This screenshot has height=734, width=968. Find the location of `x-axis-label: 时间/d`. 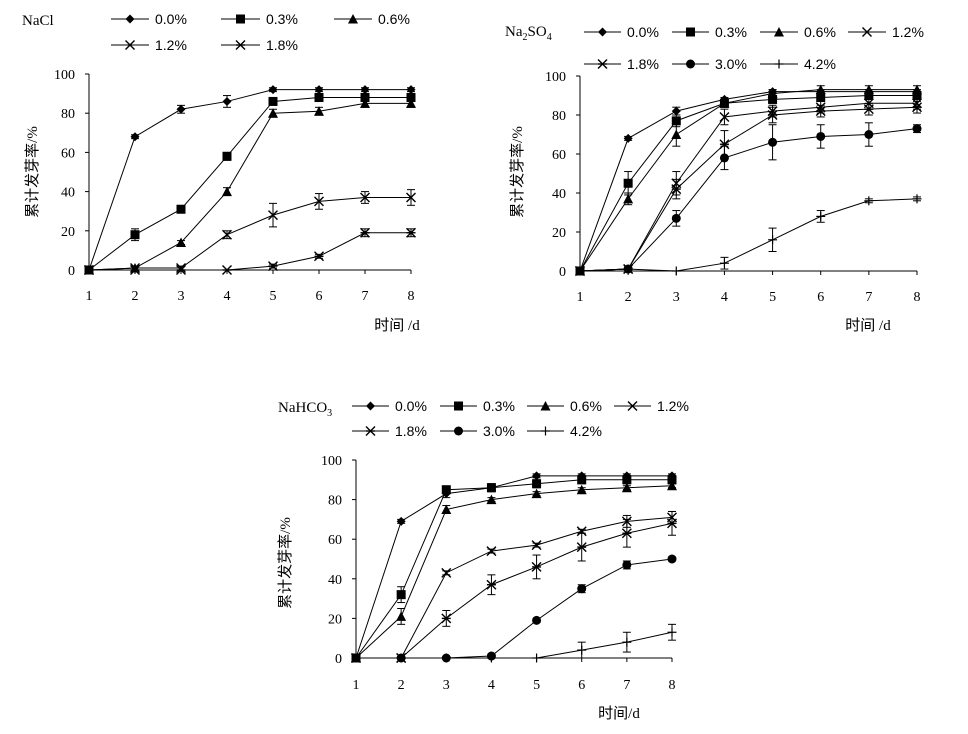

x-axis-label: 时间/d is located at coordinates (619, 713).